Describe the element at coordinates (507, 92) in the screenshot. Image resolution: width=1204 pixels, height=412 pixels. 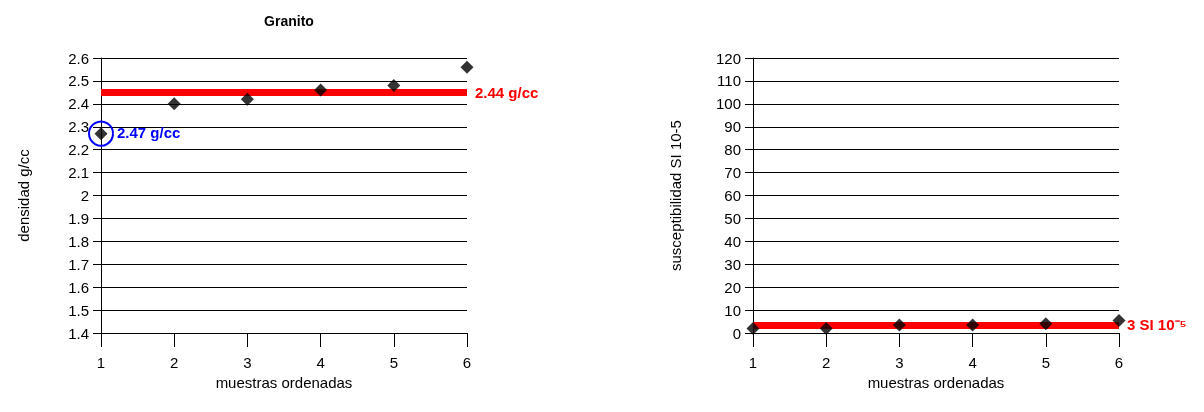
I see `ref-line-label: 2.44 g/cc` at that location.